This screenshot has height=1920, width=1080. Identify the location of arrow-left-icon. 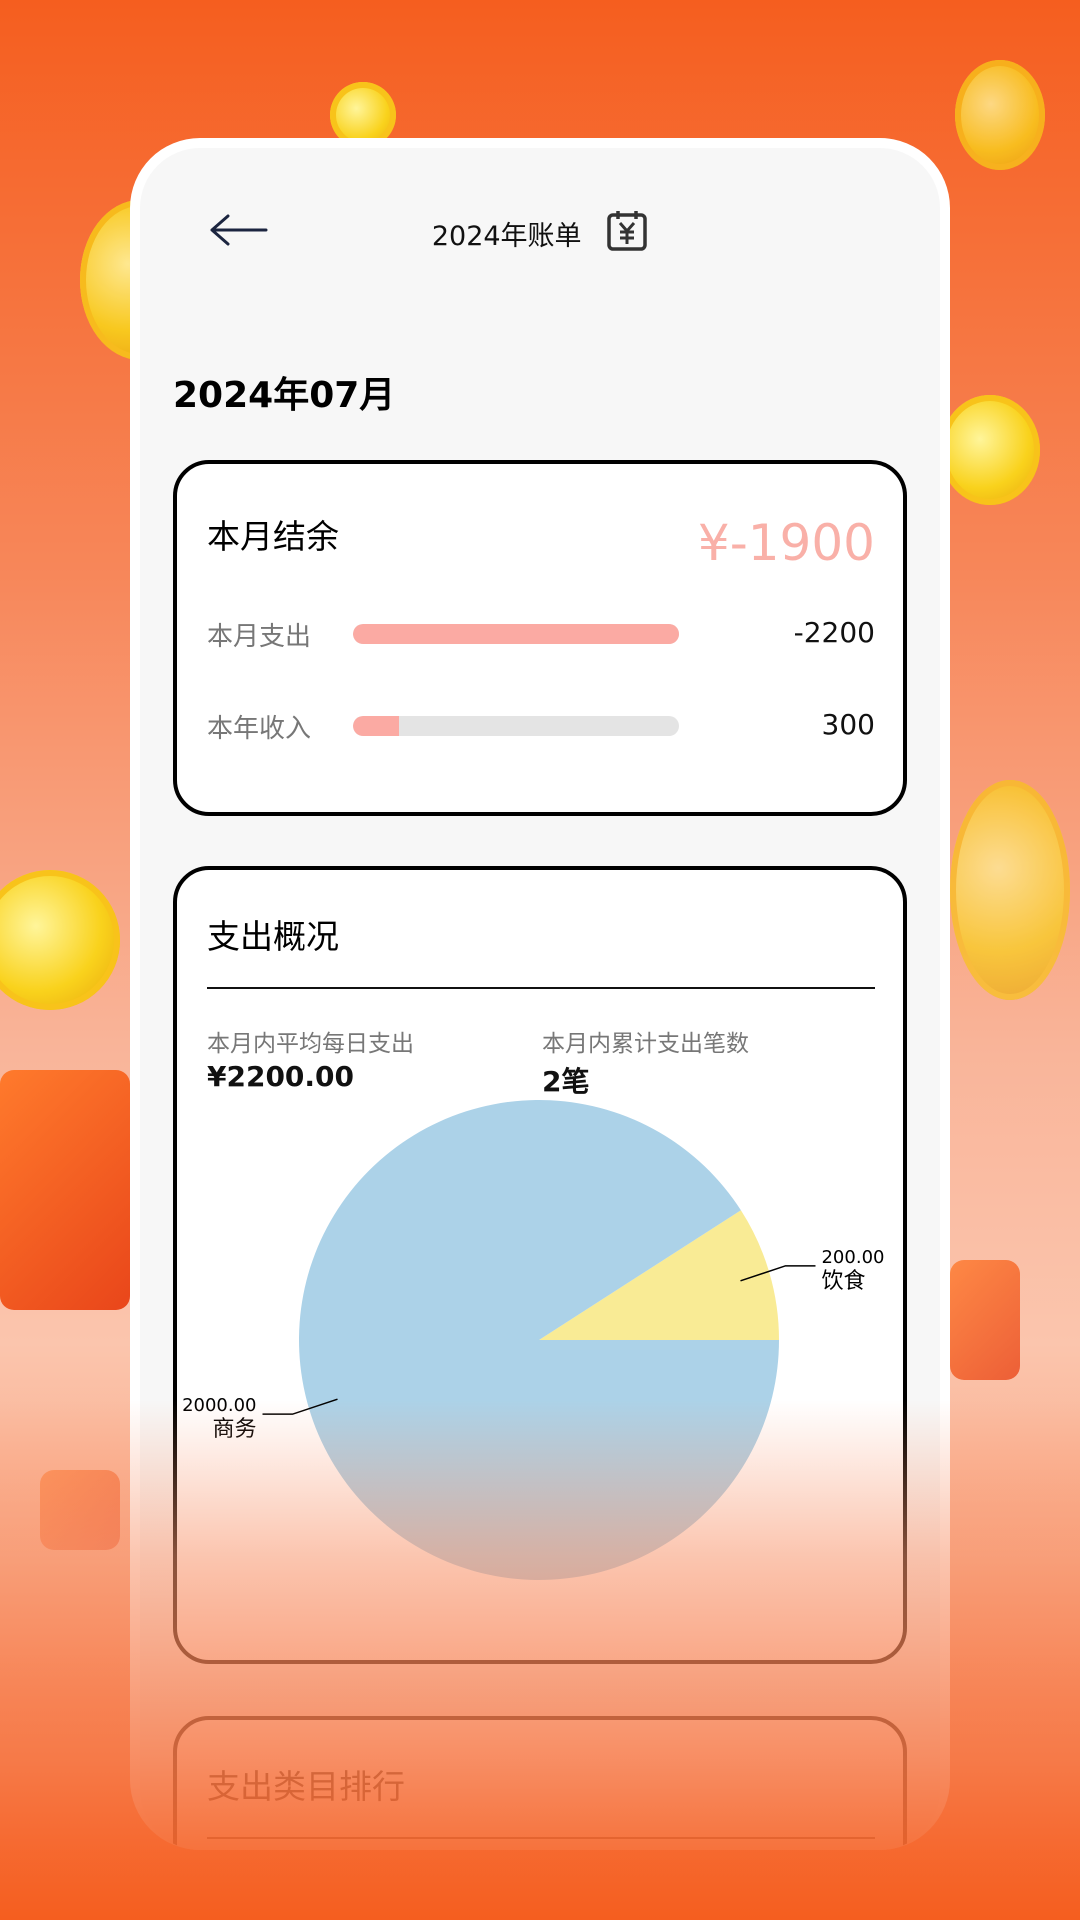
(239, 230).